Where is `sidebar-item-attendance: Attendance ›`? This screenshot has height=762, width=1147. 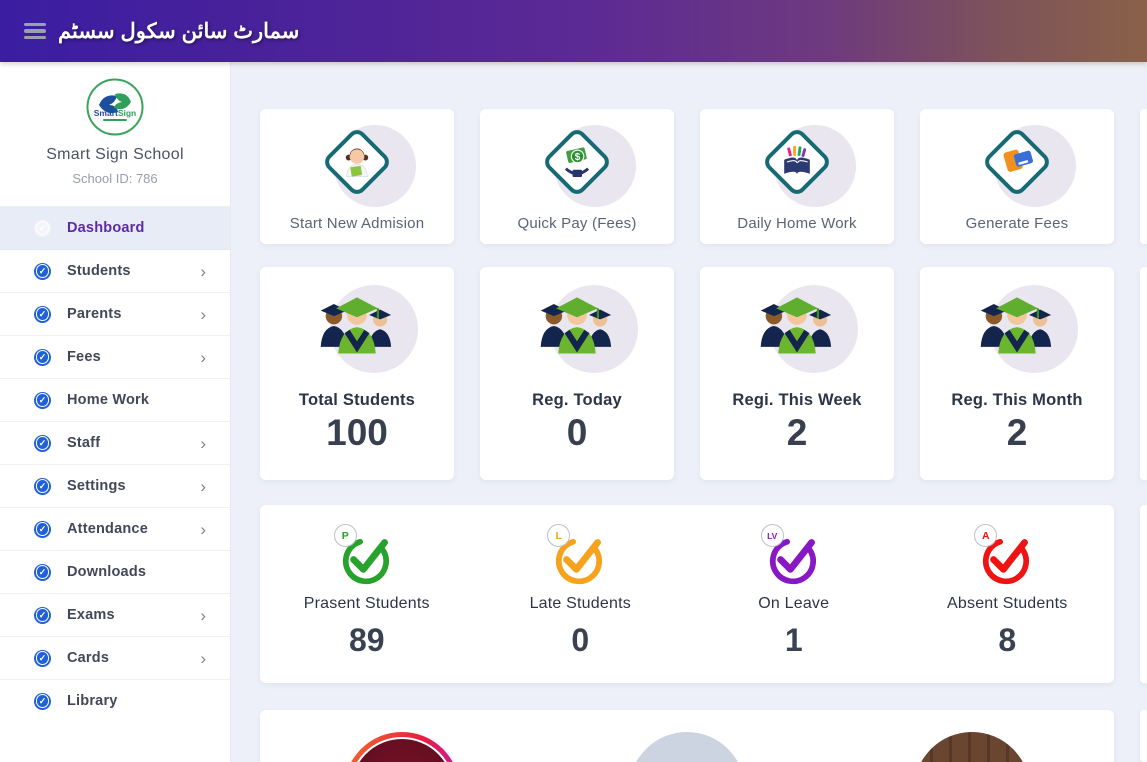
sidebar-item-attendance: Attendance › is located at coordinates (115, 529).